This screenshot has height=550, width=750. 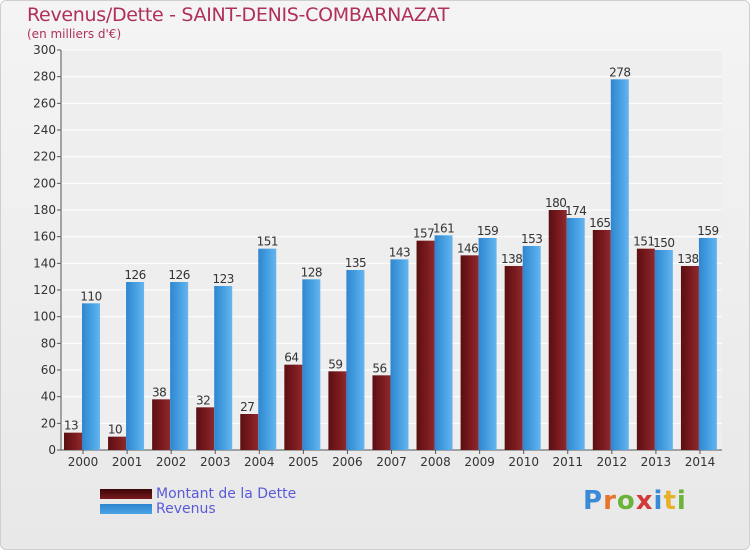 I want to click on y-tick-label: 180, so click(x=44, y=210).